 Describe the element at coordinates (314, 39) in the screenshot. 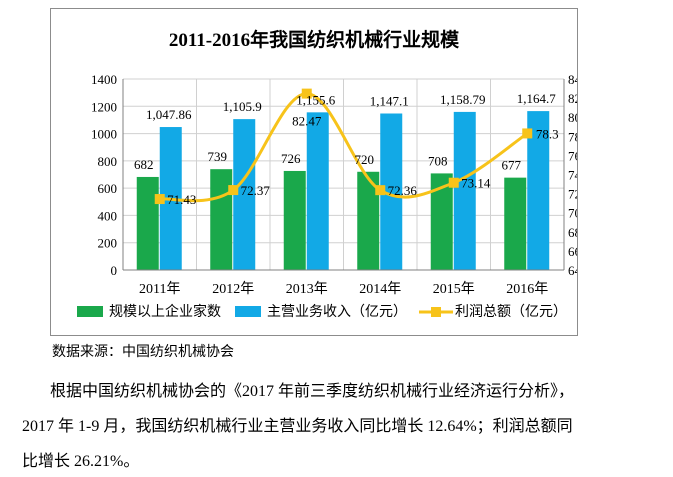

I see `chart-title: 2011-2016年我国纺织机械行业规模` at that location.